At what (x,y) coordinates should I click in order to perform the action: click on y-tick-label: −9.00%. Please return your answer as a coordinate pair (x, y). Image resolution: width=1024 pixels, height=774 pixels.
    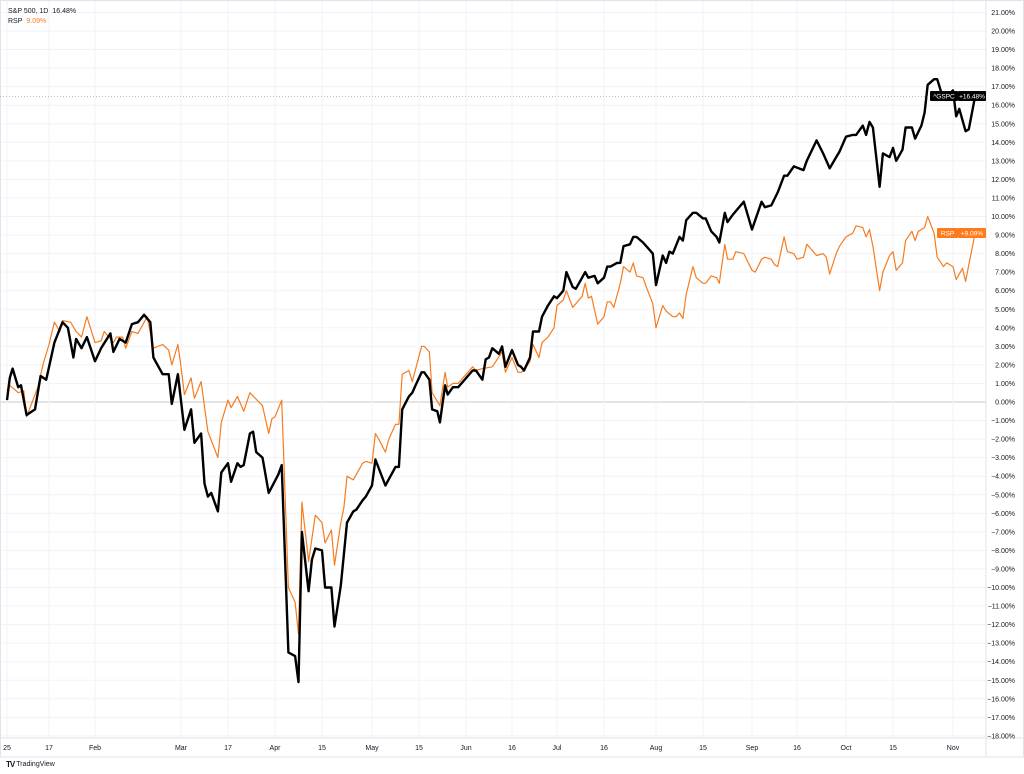
    Looking at the image, I should click on (1003, 569).